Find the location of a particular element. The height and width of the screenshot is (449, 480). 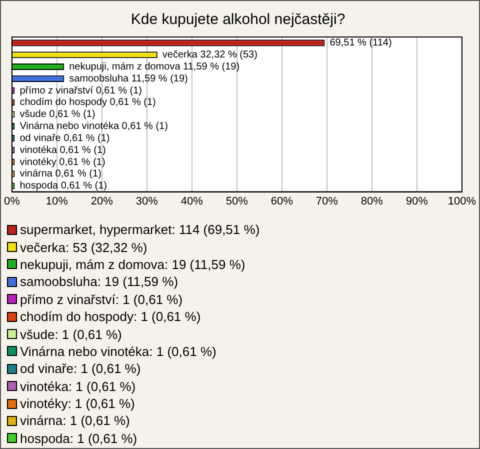

data-label: hospoda 0,61 % (1) is located at coordinates (63, 186).